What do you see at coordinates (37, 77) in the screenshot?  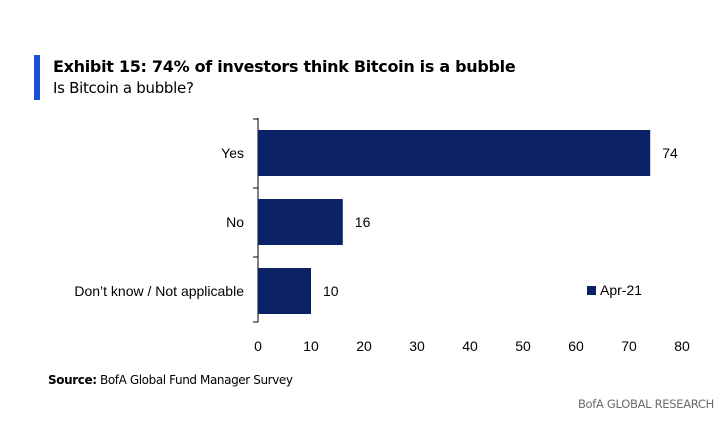 I see `title-accent-bar` at bounding box center [37, 77].